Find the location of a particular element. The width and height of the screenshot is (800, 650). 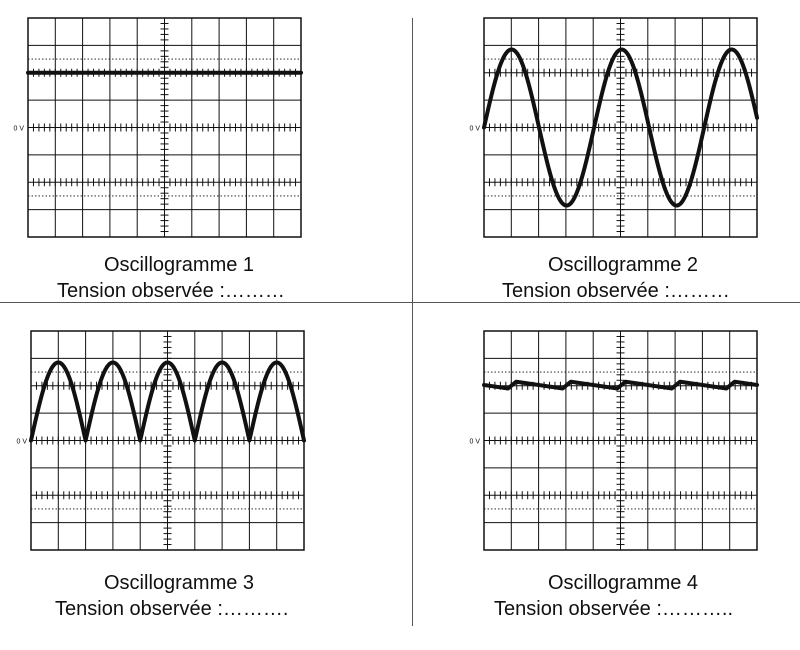

vertical-divider is located at coordinates (412, 322).